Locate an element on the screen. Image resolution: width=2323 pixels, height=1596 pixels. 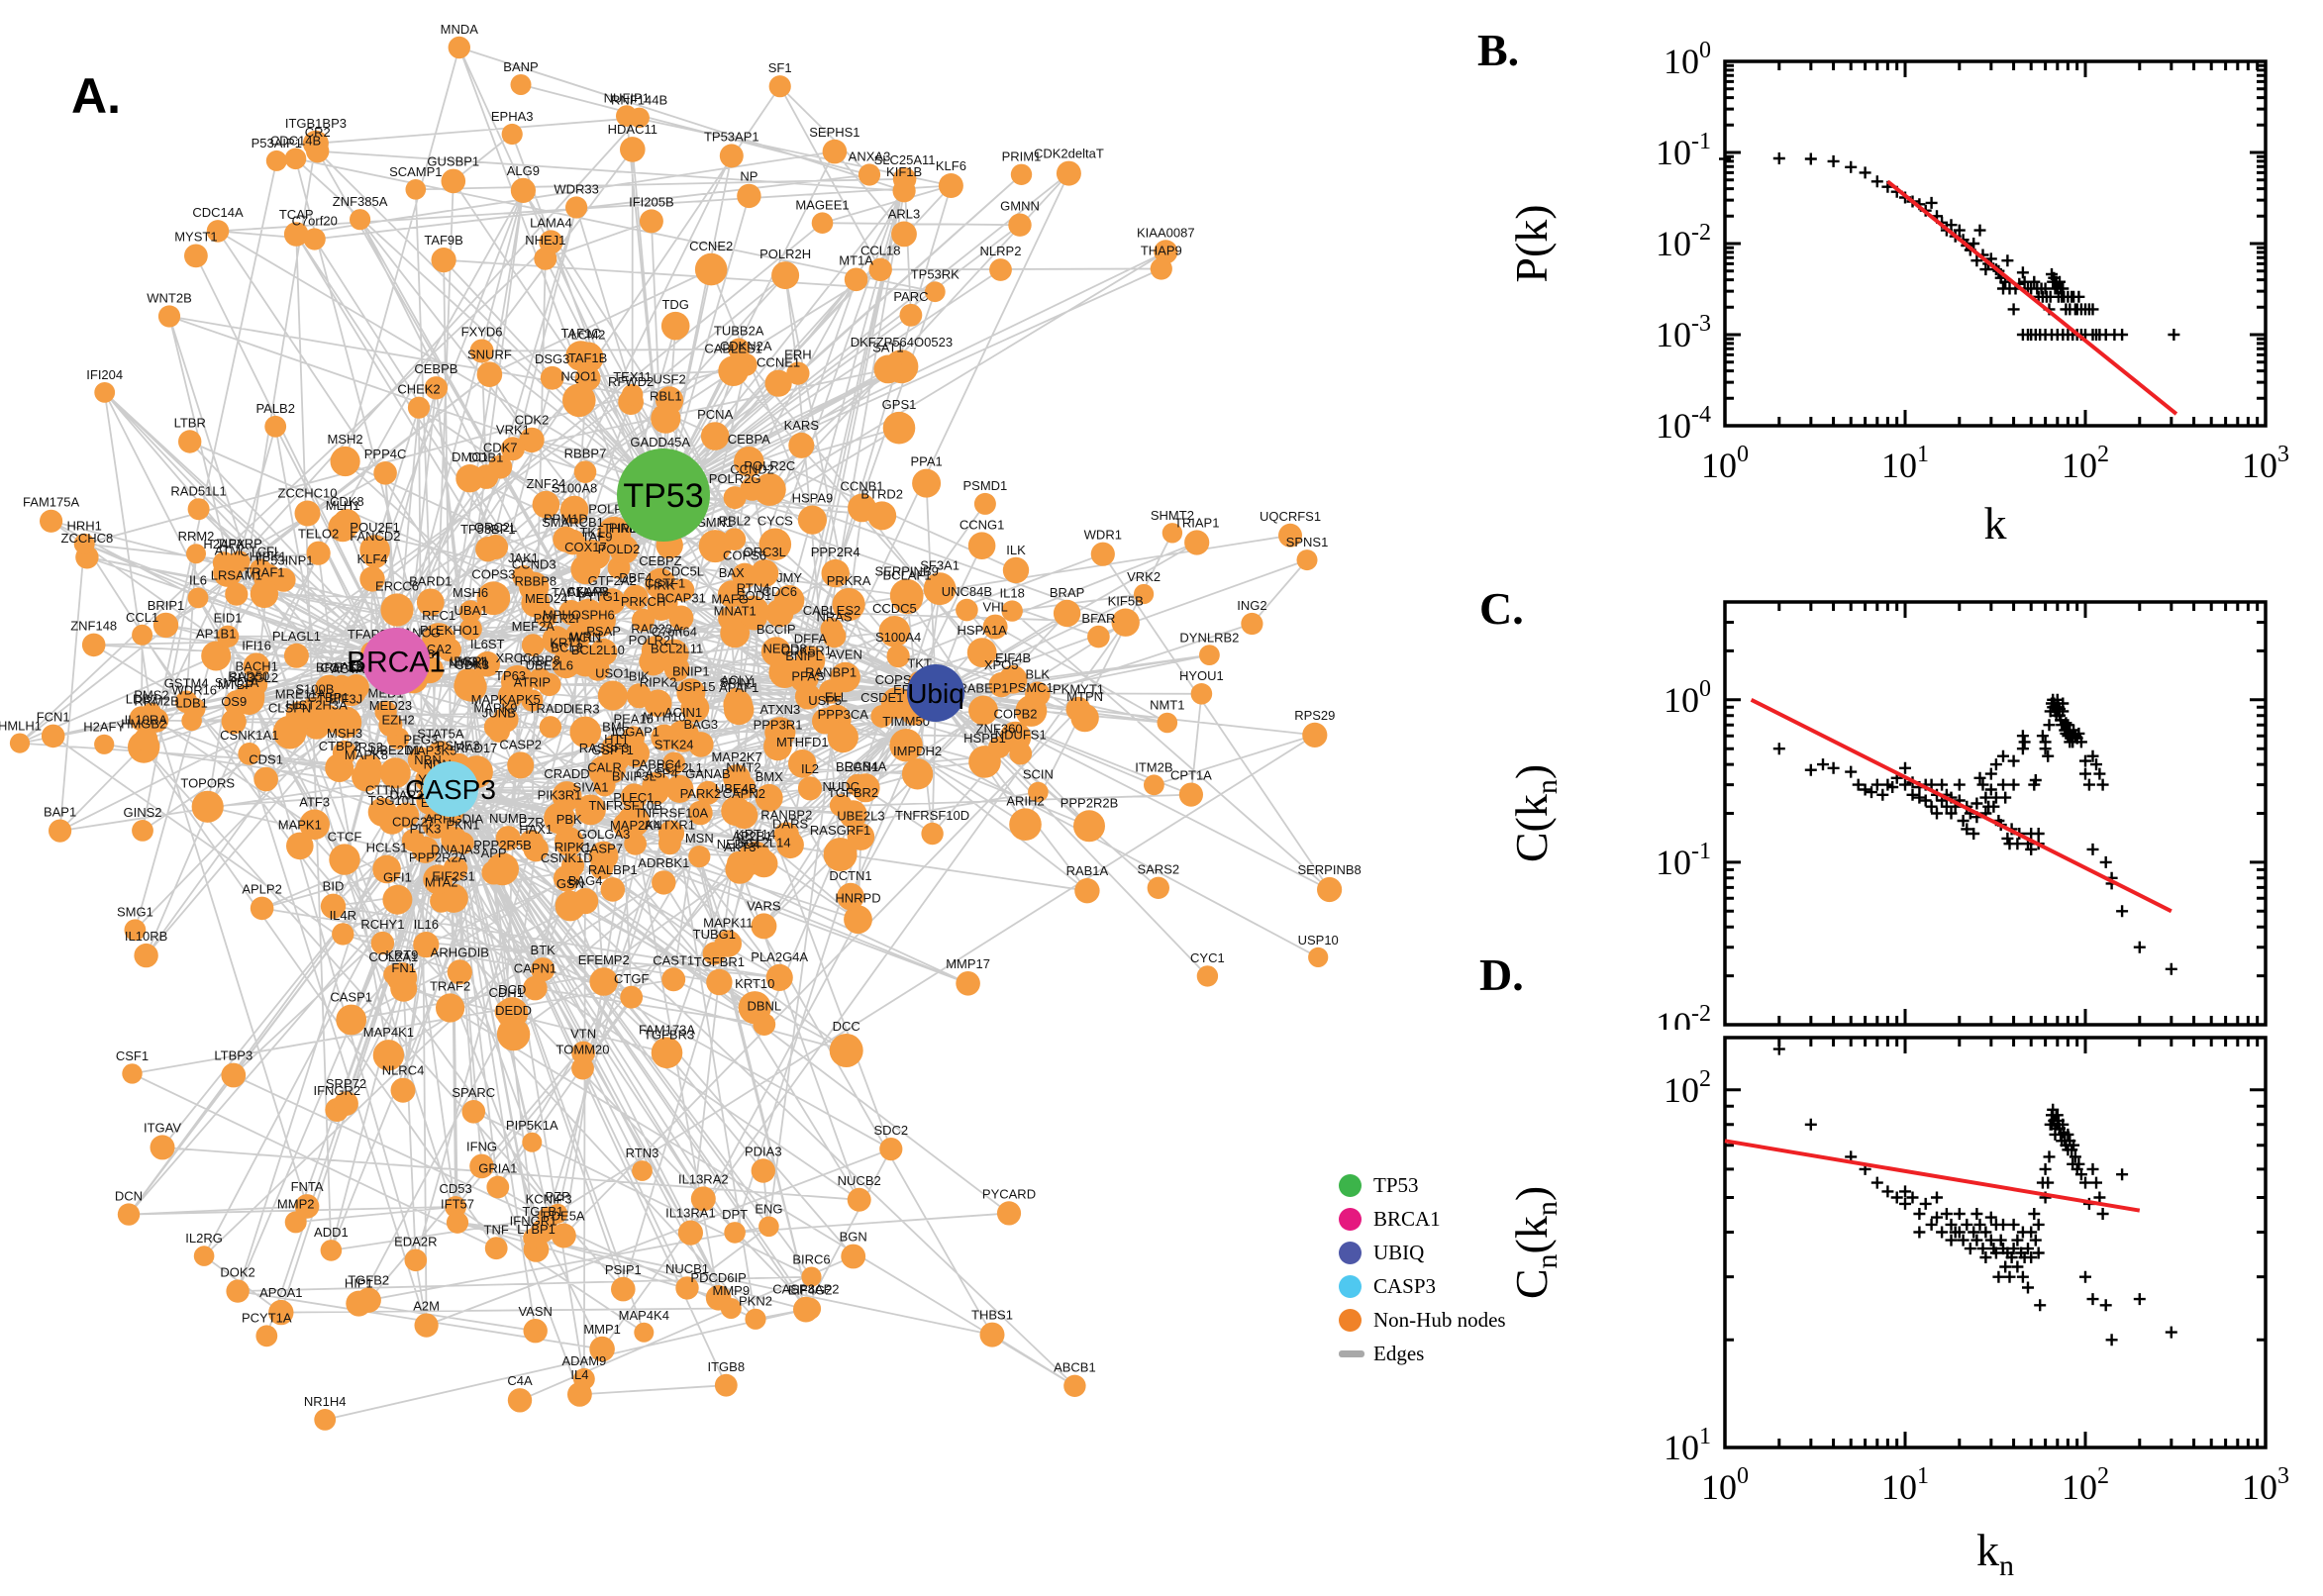
svg-text: MPHOSPH6 is located at coordinates (579, 615).